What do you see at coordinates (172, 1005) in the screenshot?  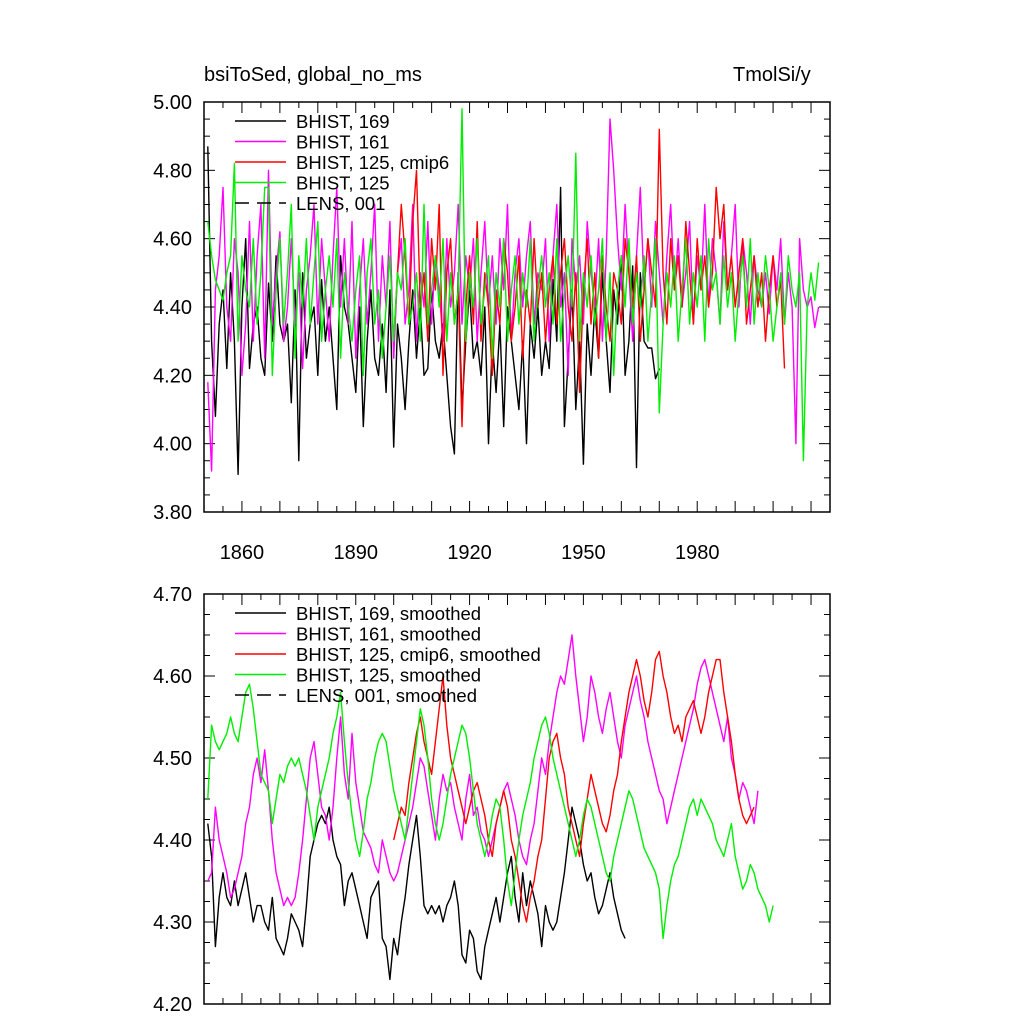 I see `bottom-y-tick-label: 4.20` at bounding box center [172, 1005].